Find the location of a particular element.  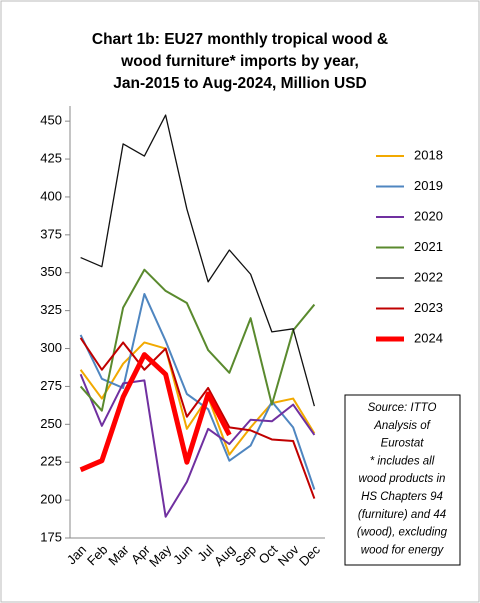

legend-label: 2022 is located at coordinates (428, 276).